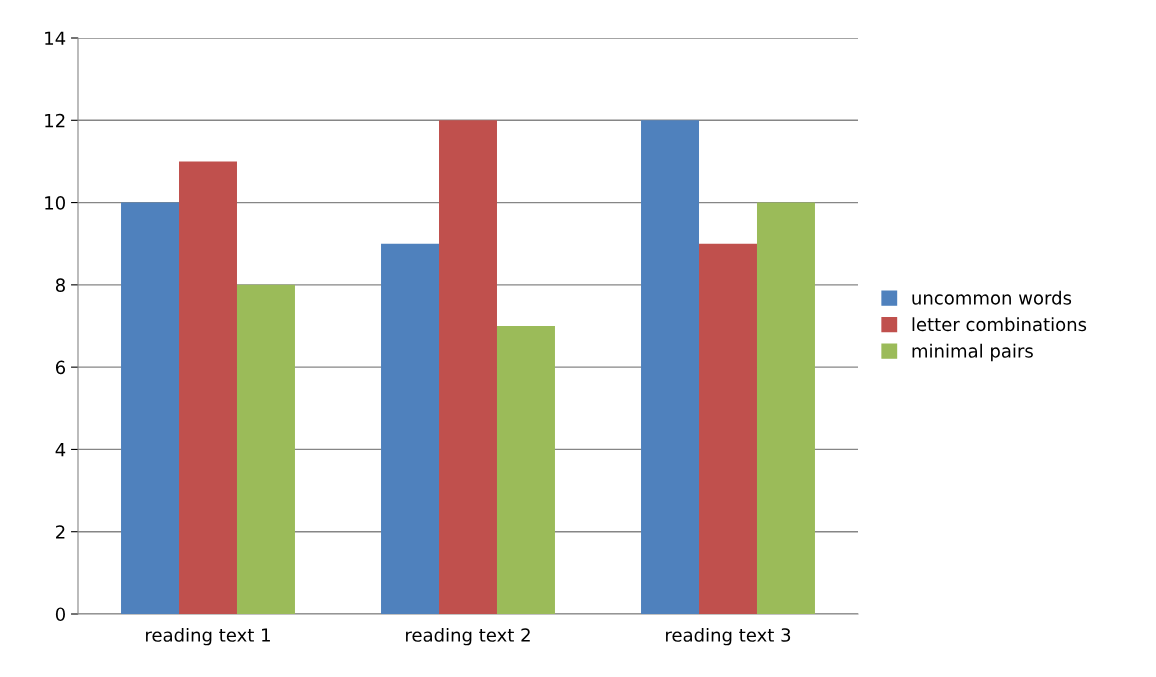  I want to click on y-tick-label: 10, so click(55, 203).